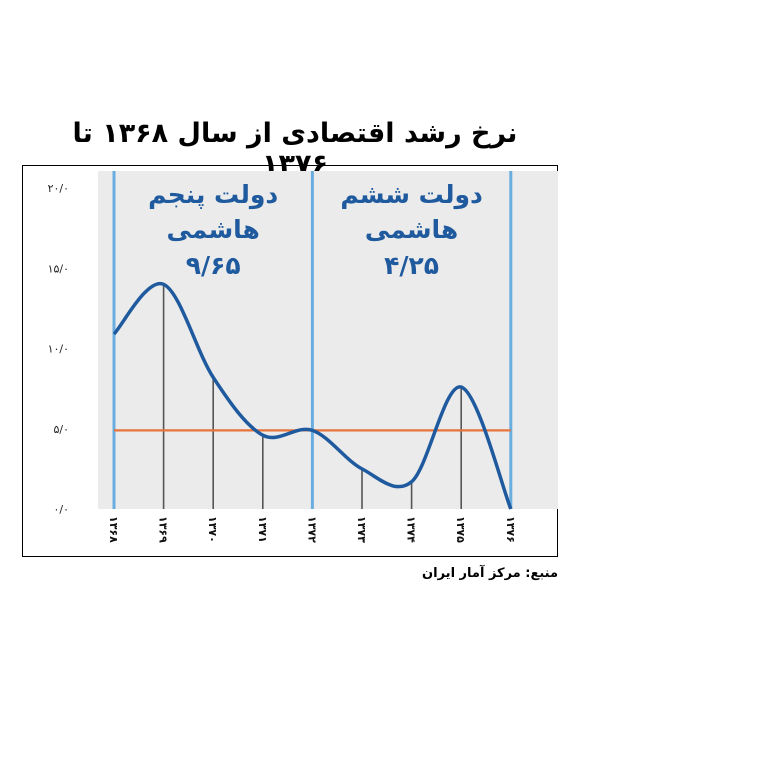 The height and width of the screenshot is (768, 768). What do you see at coordinates (490, 573) in the screenshot?
I see `source-note: منبع: مرکز آمار ایران` at bounding box center [490, 573].